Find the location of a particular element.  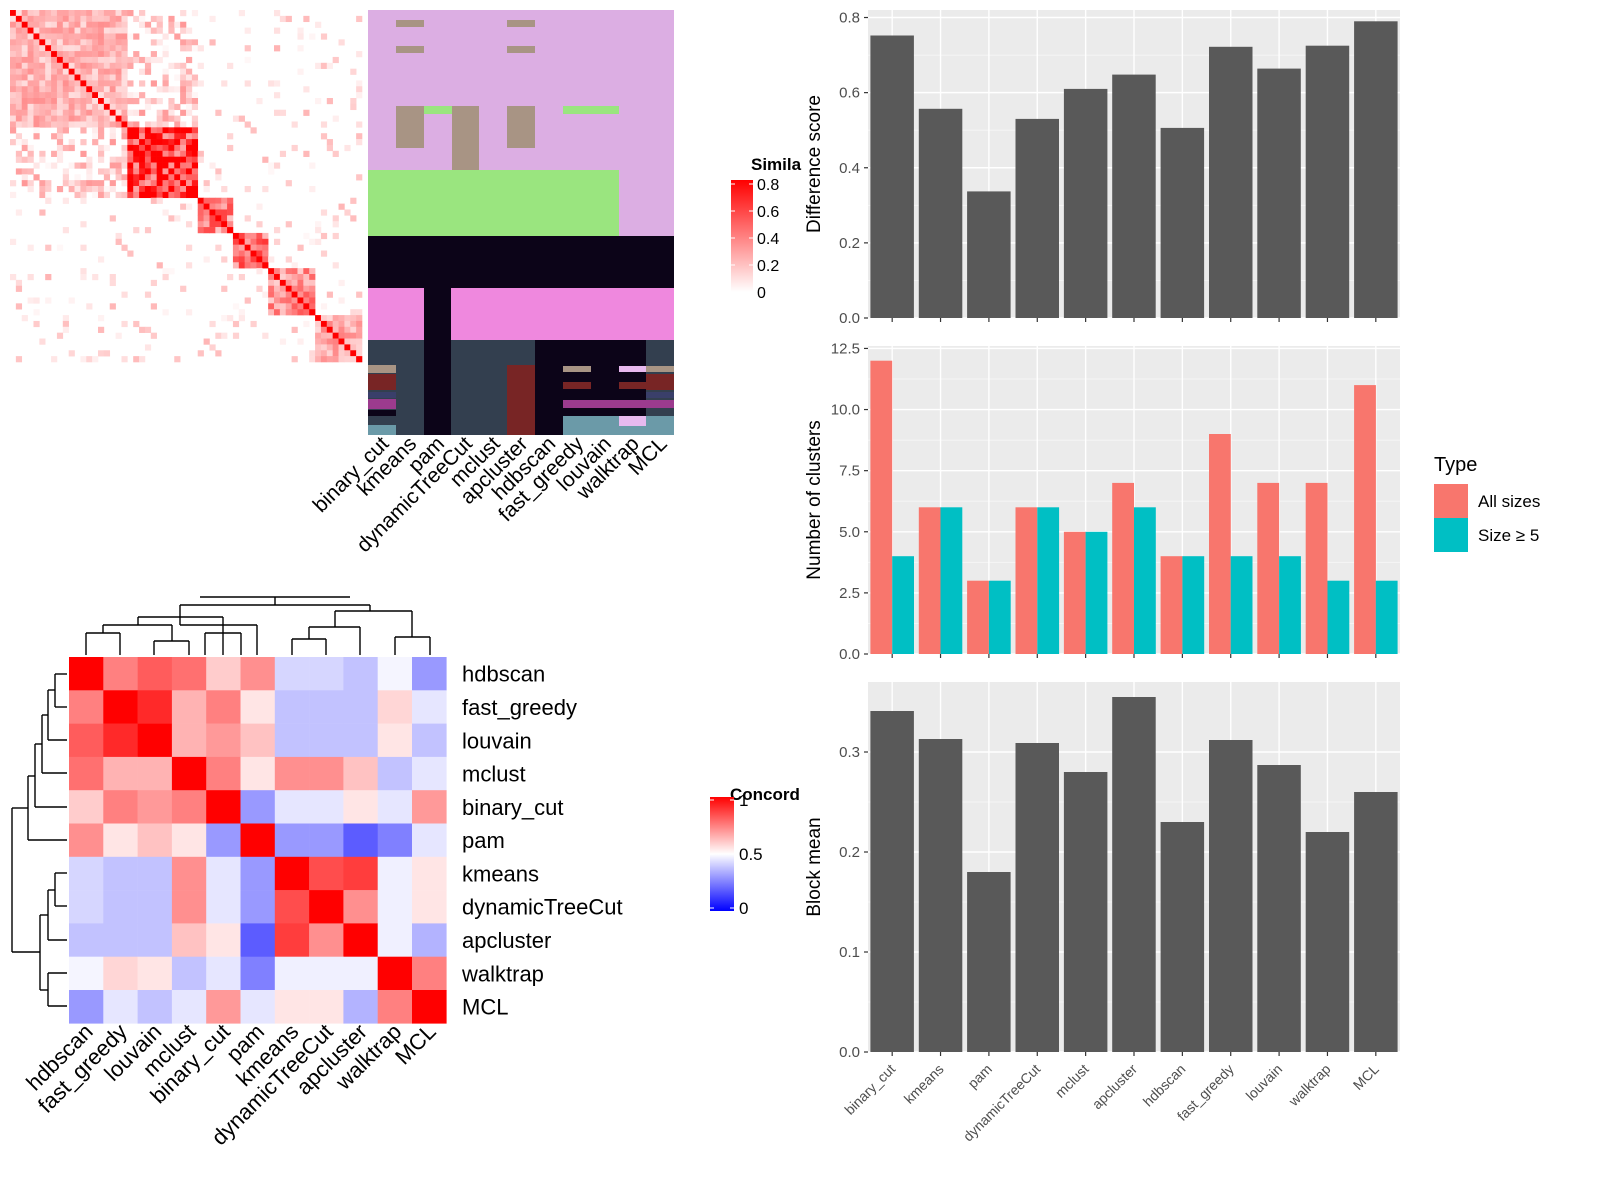

concordance-legend-title: Concord is located at coordinates (765, 794).